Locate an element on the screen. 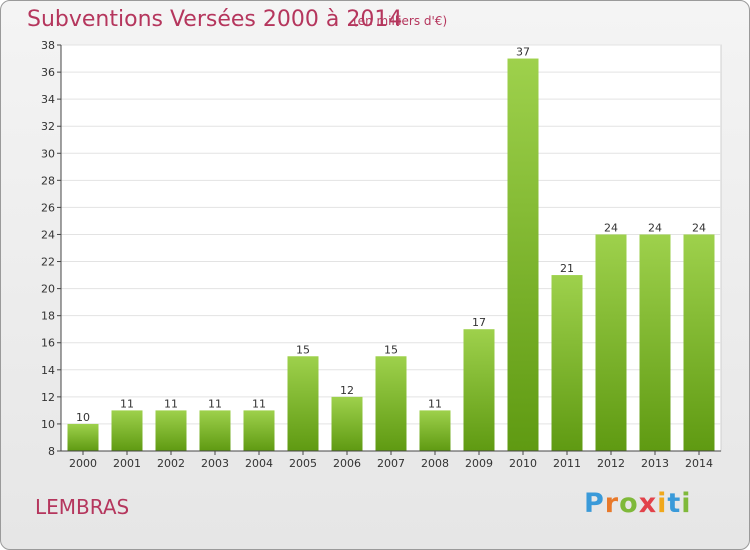 The width and height of the screenshot is (750, 550). chart-title: Subventions Versées 2000 à 2014 is located at coordinates (215, 19).